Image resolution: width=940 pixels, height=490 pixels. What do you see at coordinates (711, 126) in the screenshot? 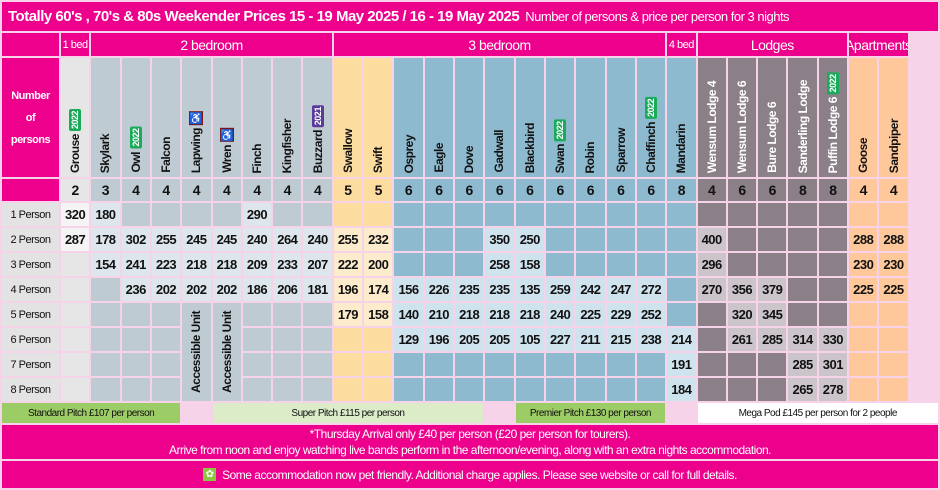
I see `accommodation-name: Wensum Lodge 4` at bounding box center [711, 126].